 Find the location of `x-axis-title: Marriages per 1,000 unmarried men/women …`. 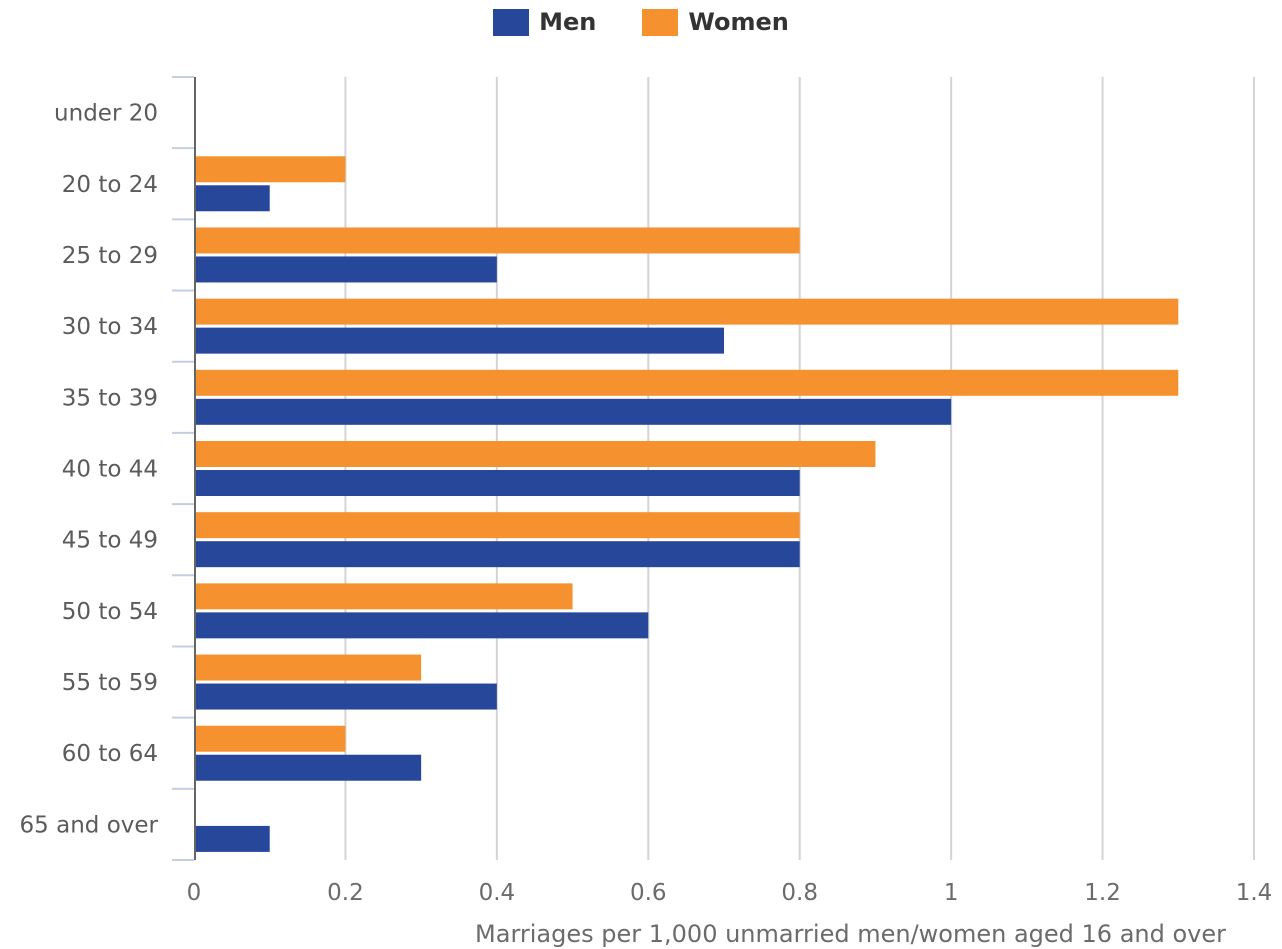

x-axis-title: Marriages per 1,000 unmarried men/women … is located at coordinates (850, 934).